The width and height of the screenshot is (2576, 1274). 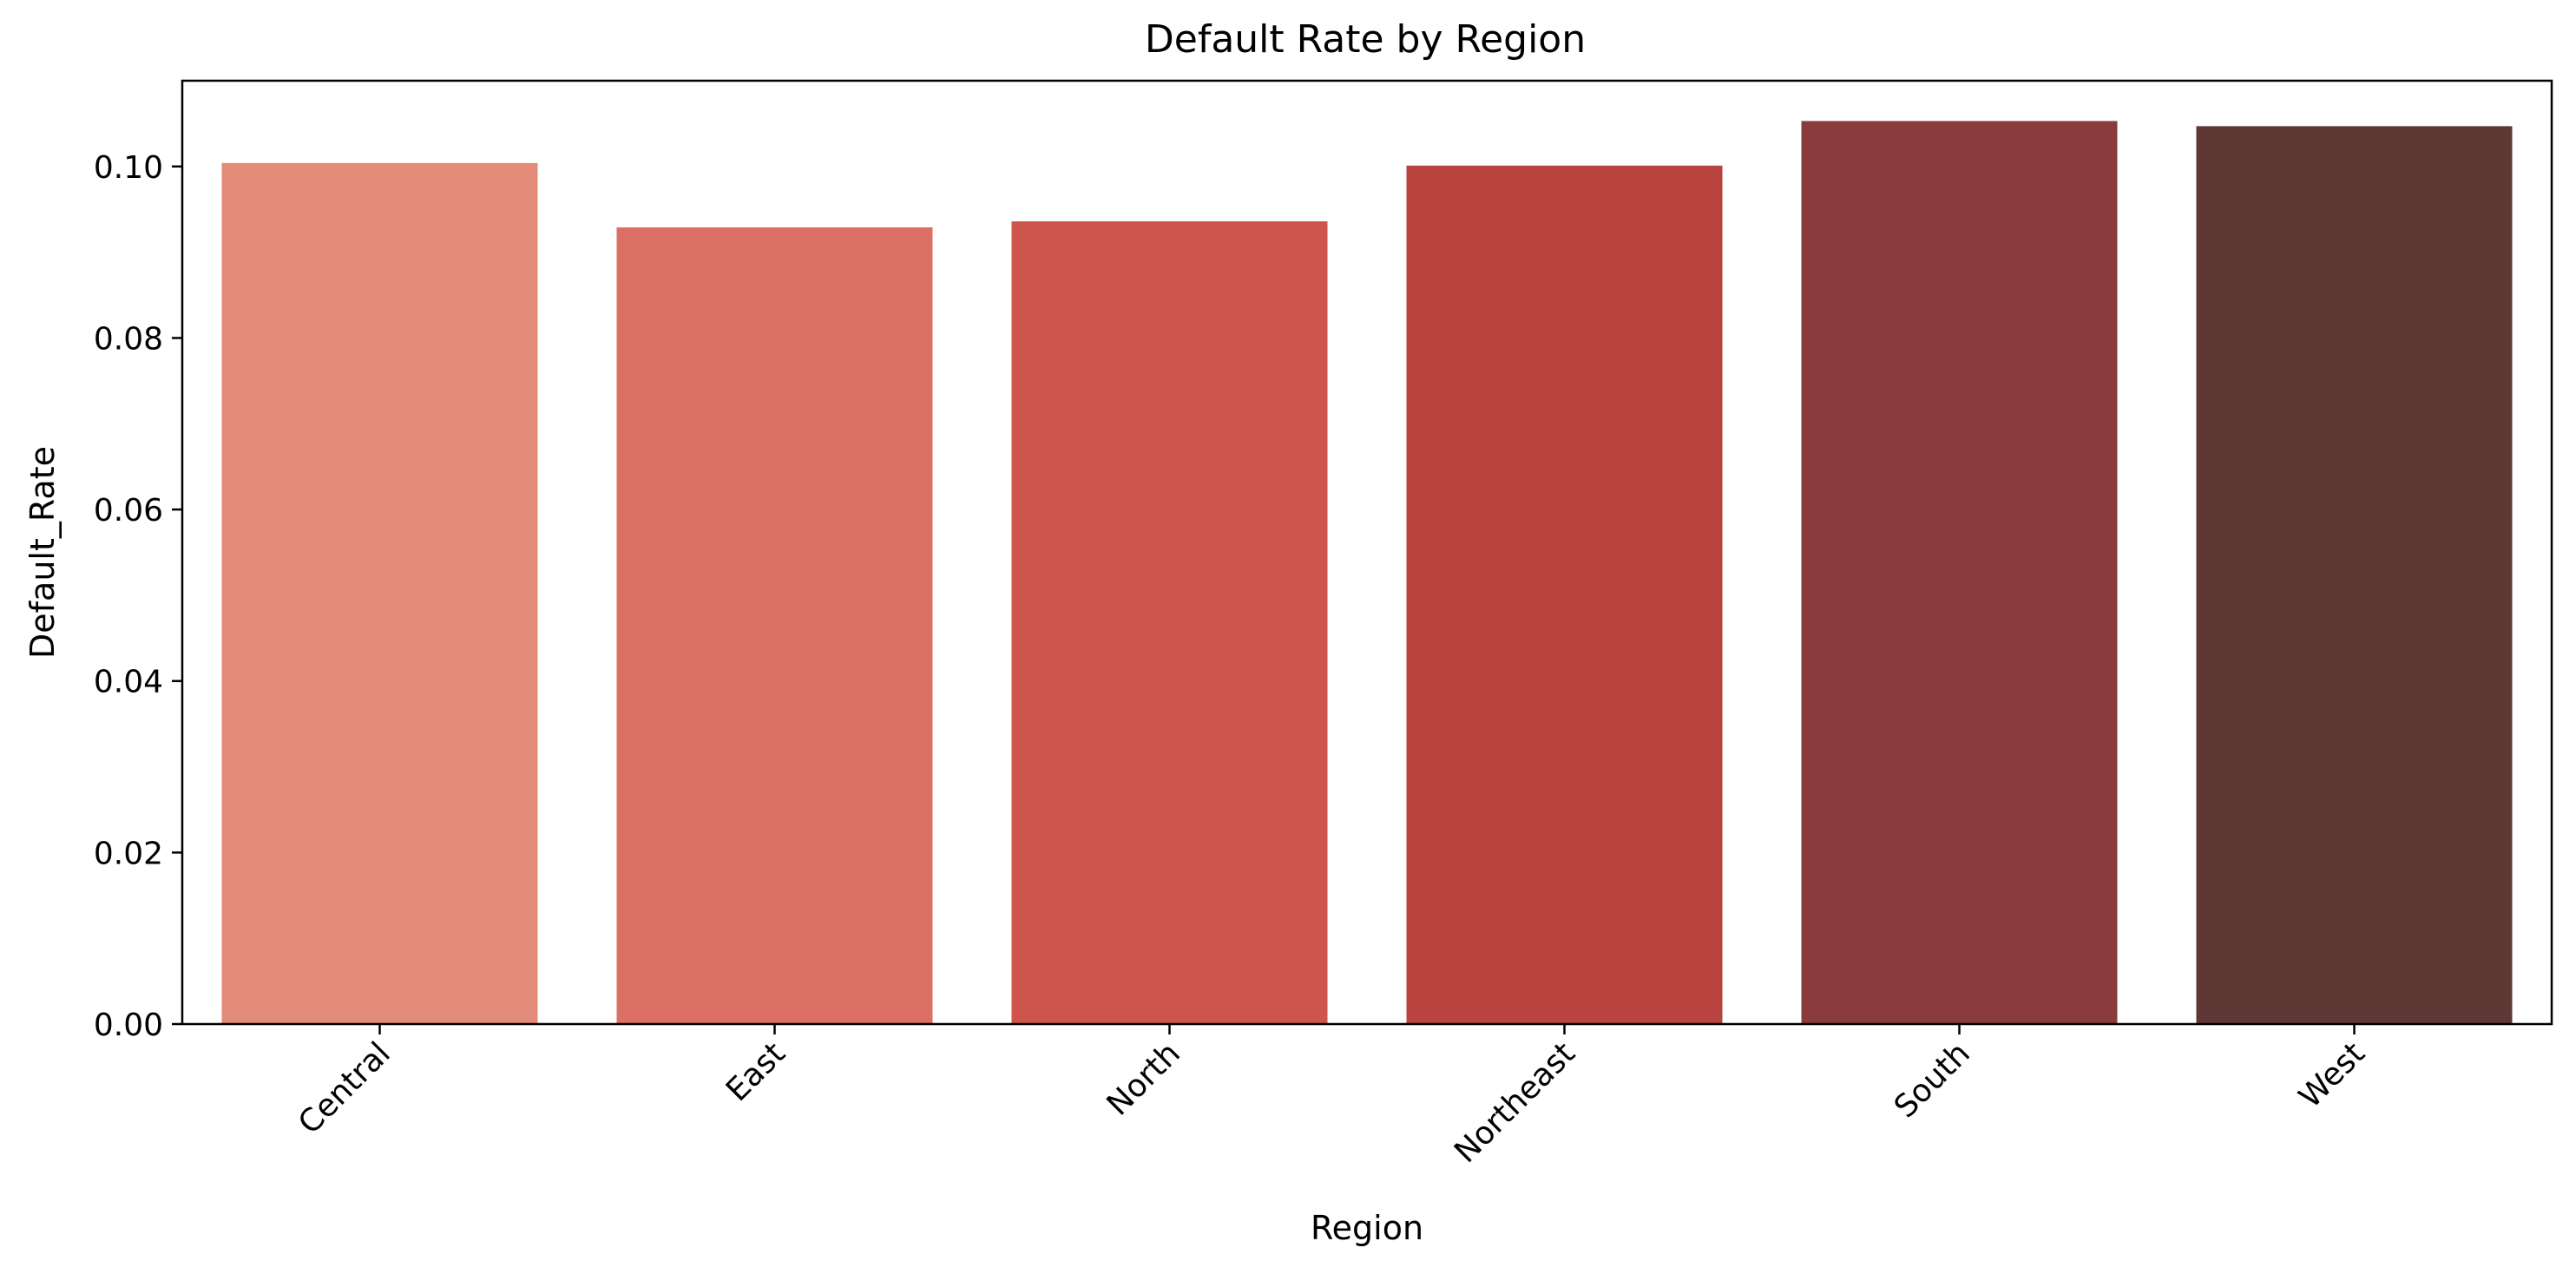 I want to click on y-tick-label: 0.08, so click(x=128, y=339).